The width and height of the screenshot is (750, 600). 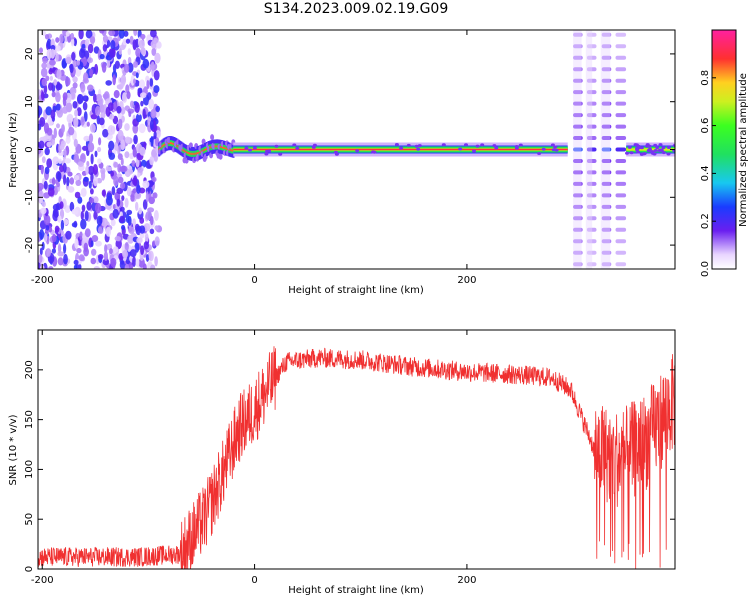 What do you see at coordinates (29, 369) in the screenshot?
I see `y-tick-label: 200` at bounding box center [29, 369].